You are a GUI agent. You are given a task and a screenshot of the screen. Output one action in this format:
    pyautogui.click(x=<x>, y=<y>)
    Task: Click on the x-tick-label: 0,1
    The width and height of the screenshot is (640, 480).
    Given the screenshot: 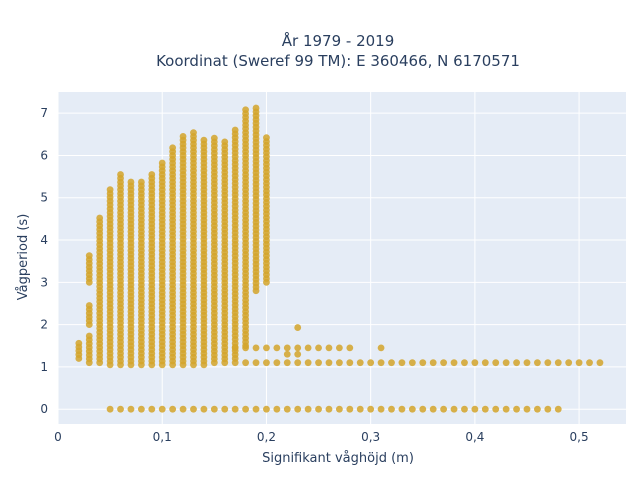 What is the action you would take?
    pyautogui.click(x=162, y=437)
    